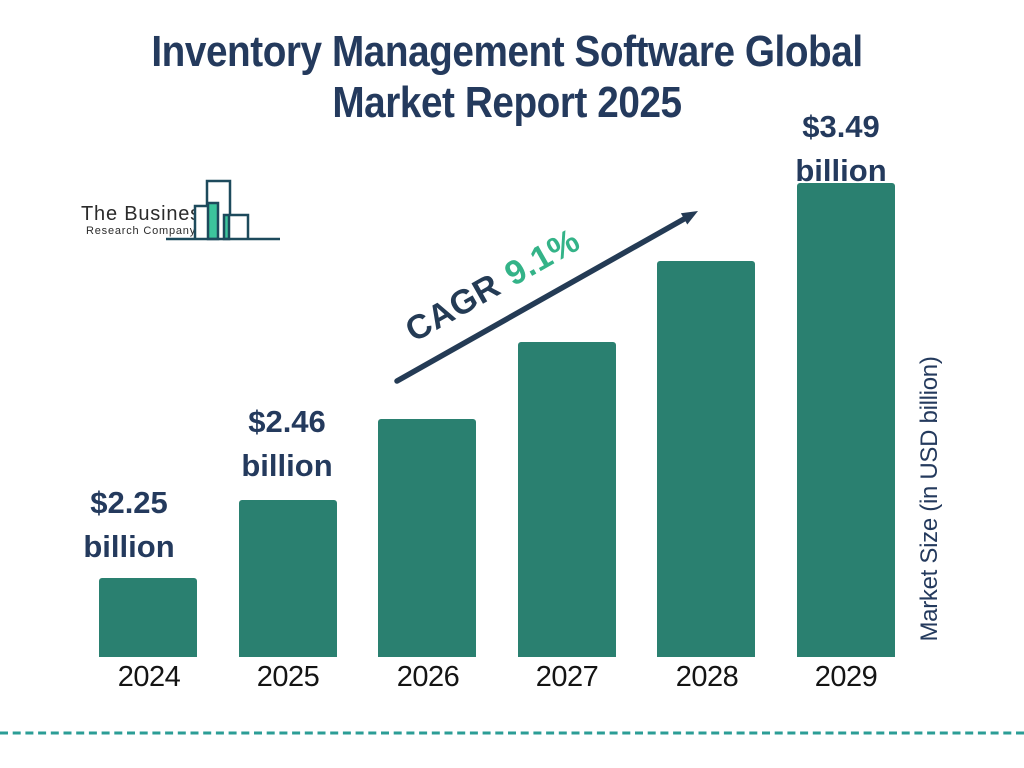 The height and width of the screenshot is (768, 1024). What do you see at coordinates (846, 420) in the screenshot?
I see `bar-2029` at bounding box center [846, 420].